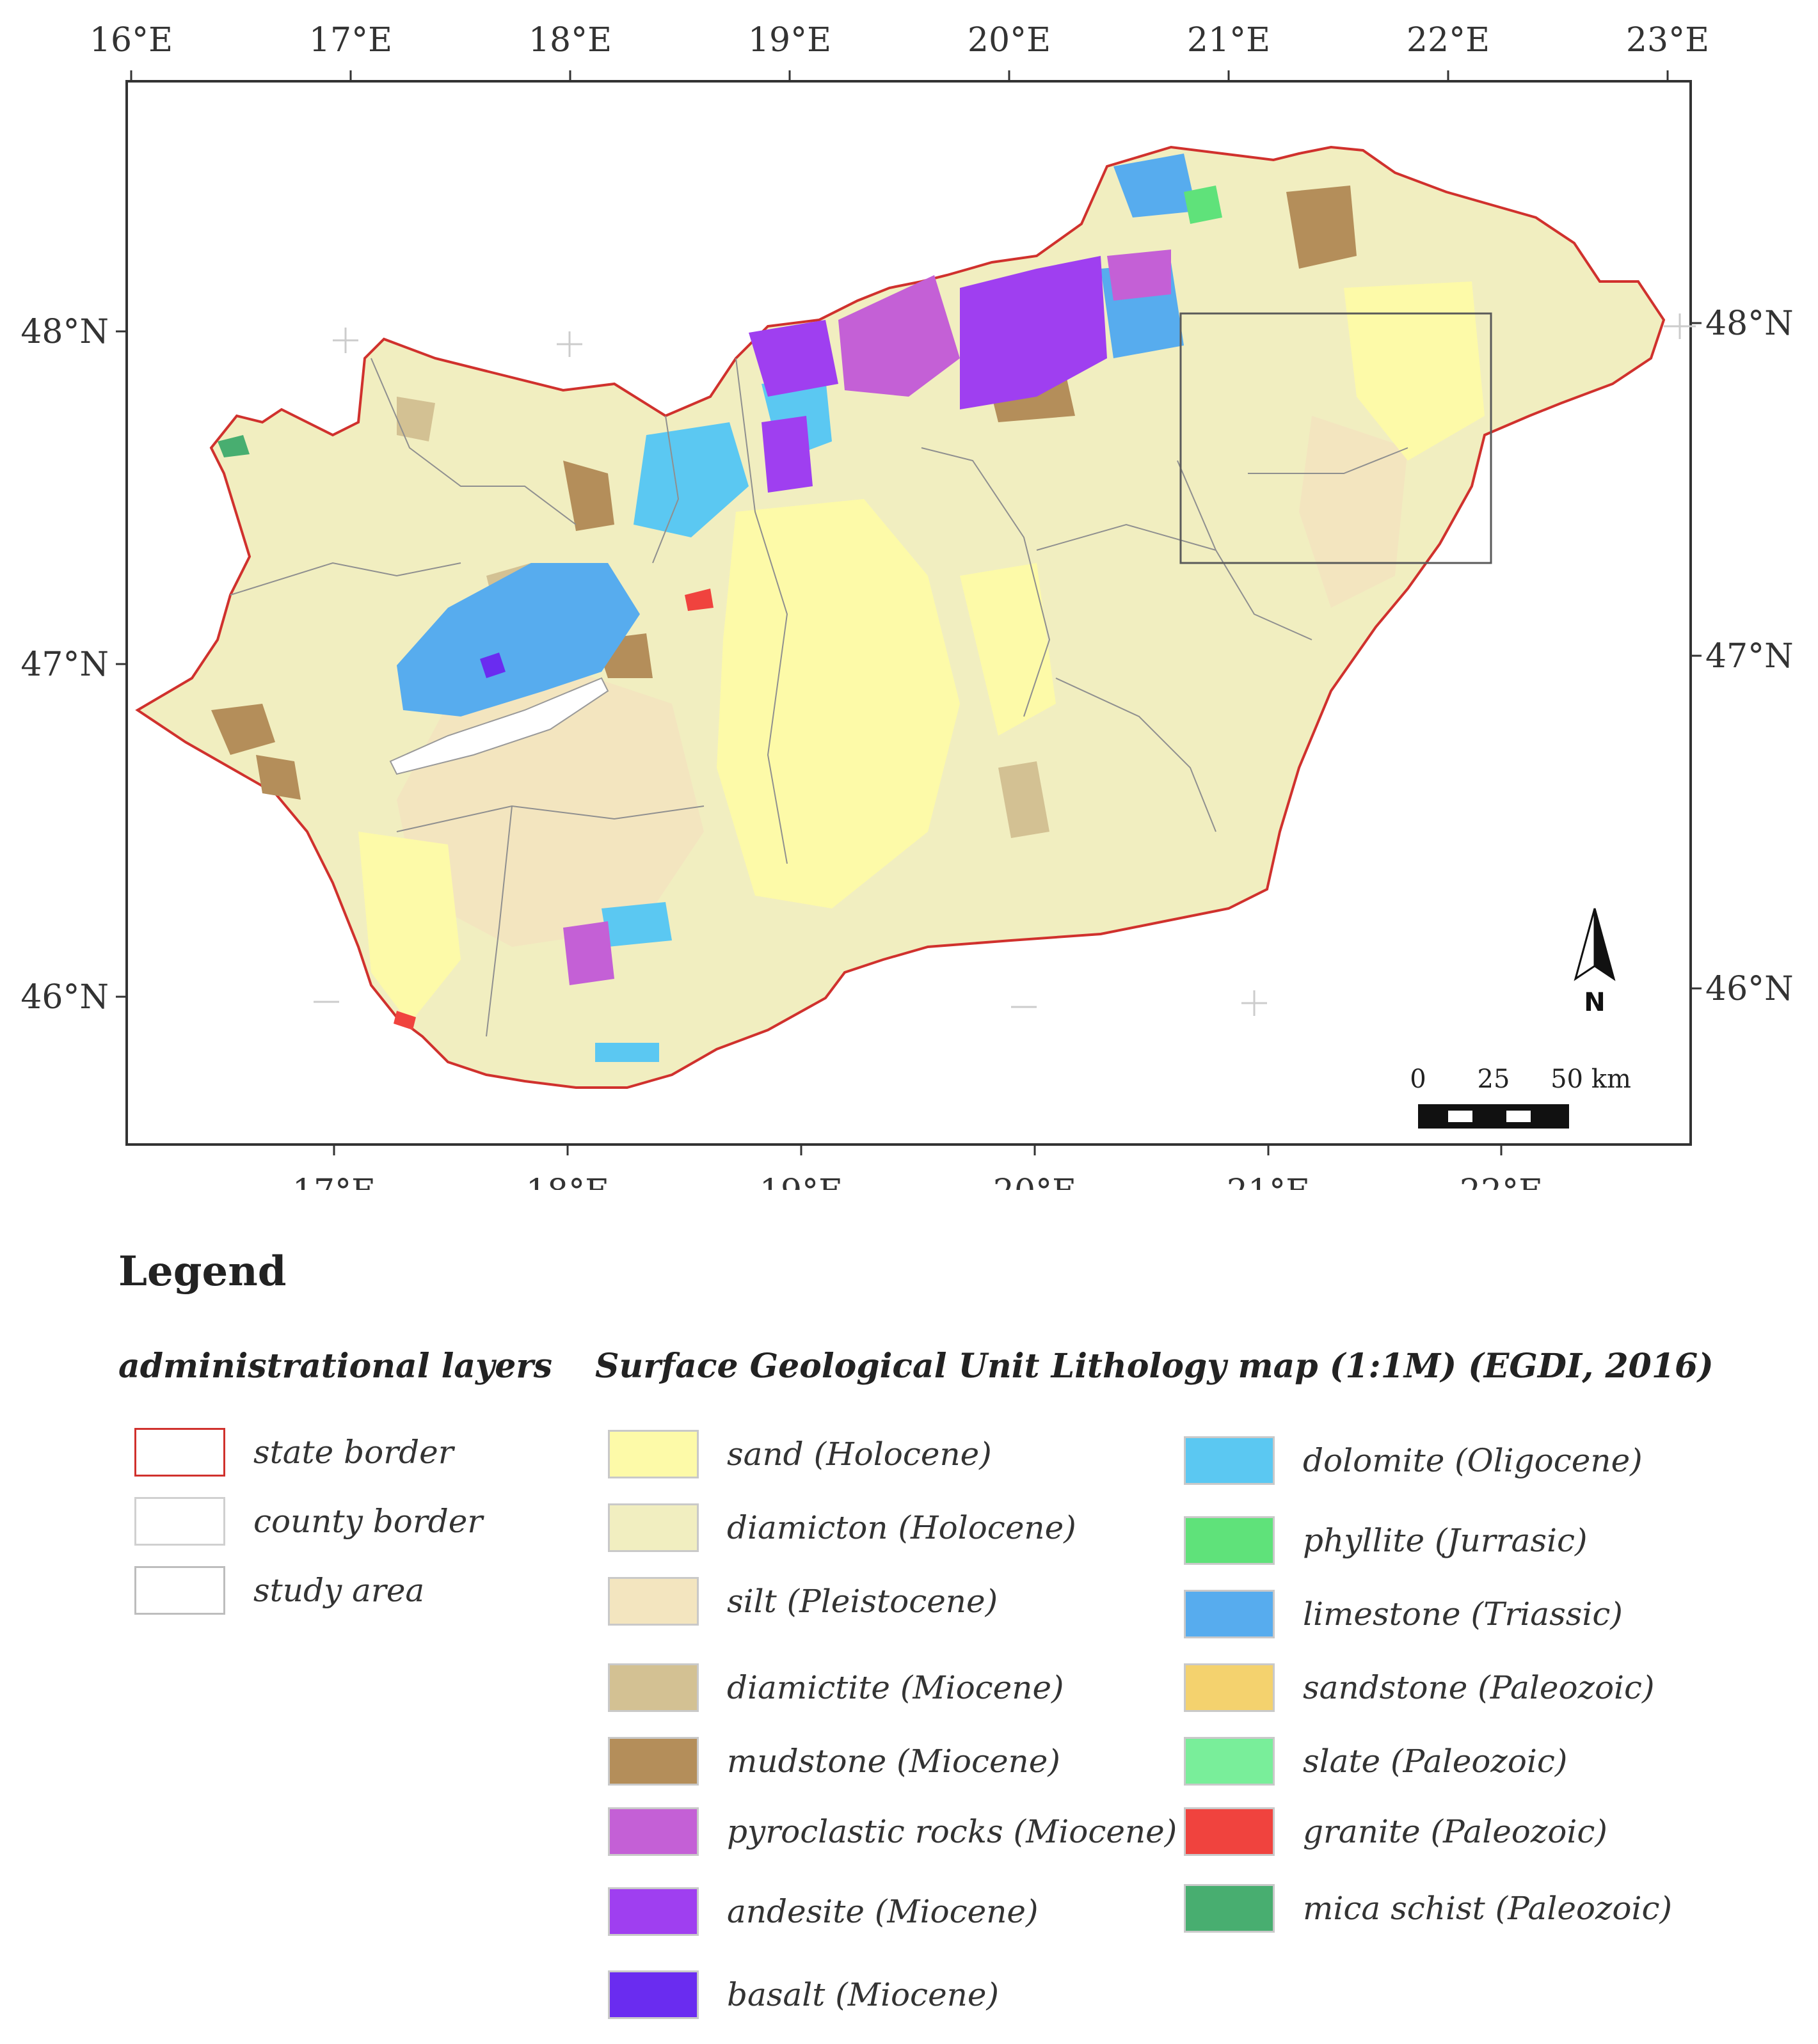 The height and width of the screenshot is (2044, 1818). I want to click on scale-bar: 0 25 50 km, so click(1520, 1097).